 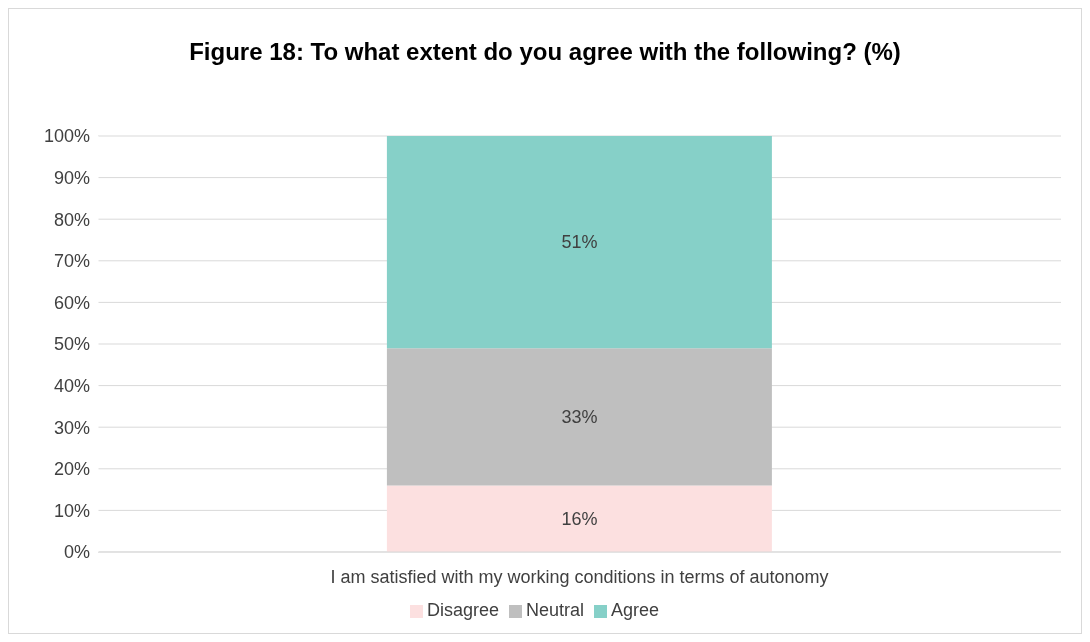 I want to click on y-tick-label: 100%, so click(x=66, y=136).